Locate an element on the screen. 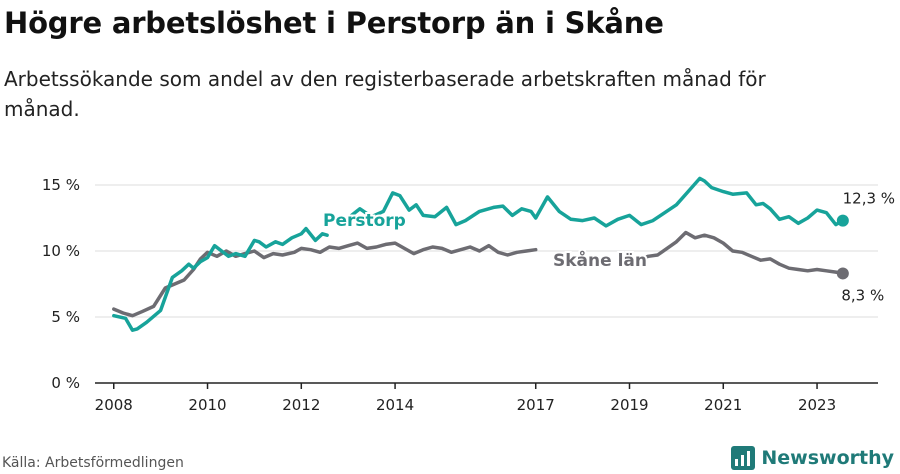 This screenshot has width=900, height=474. chart-title: Högre arbetslöshet i Perstorp än i Skåne is located at coordinates (334, 23).